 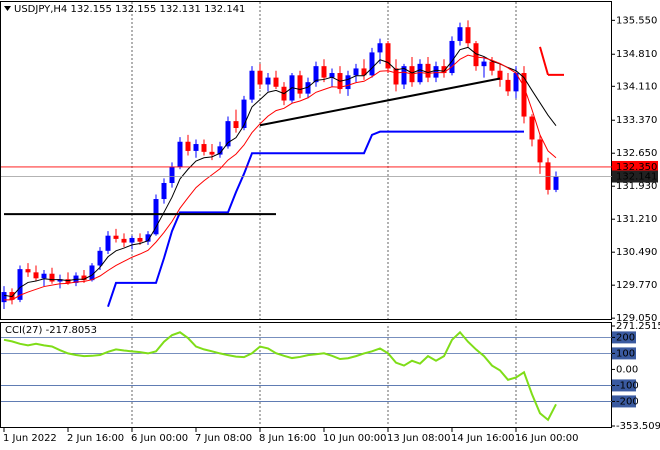 I want to click on menu-triangle, so click(x=7, y=8).